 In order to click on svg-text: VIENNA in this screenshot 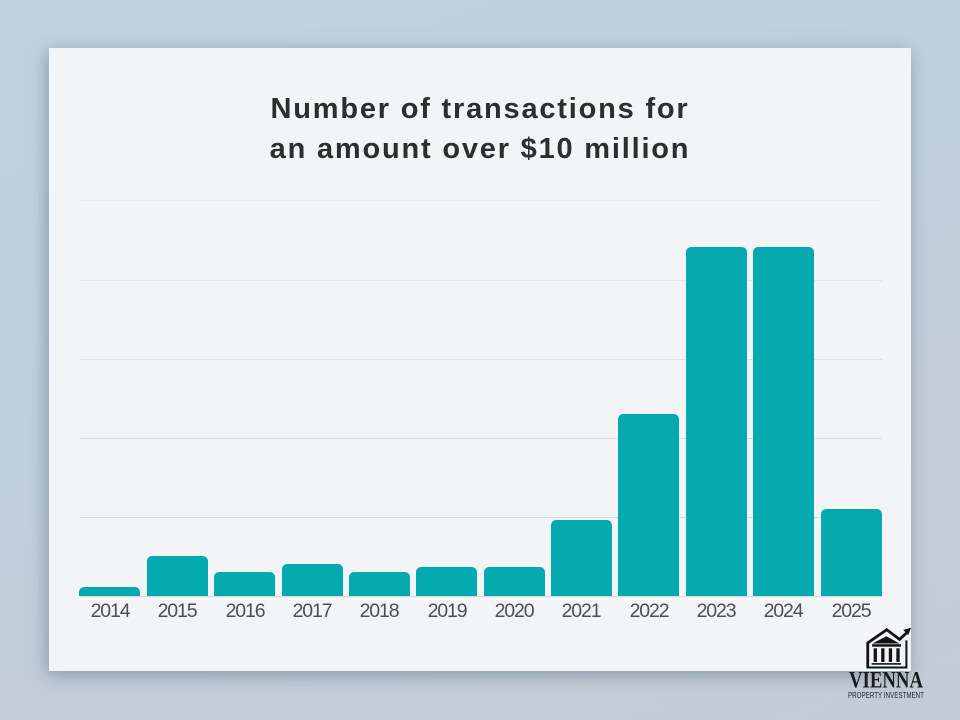, I will do `click(886, 680)`.